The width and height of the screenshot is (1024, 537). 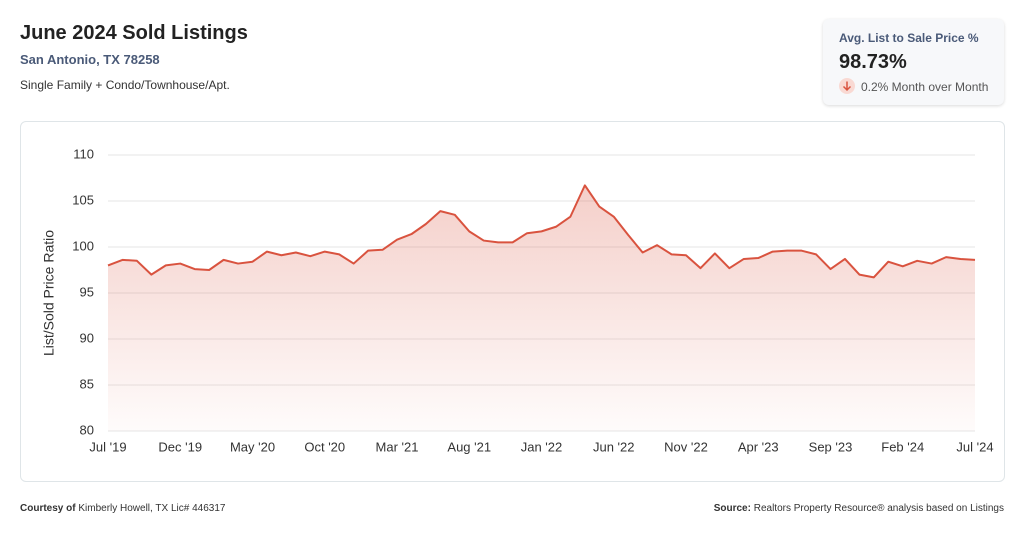 I want to click on y-tick-label: 110, so click(x=83, y=153).